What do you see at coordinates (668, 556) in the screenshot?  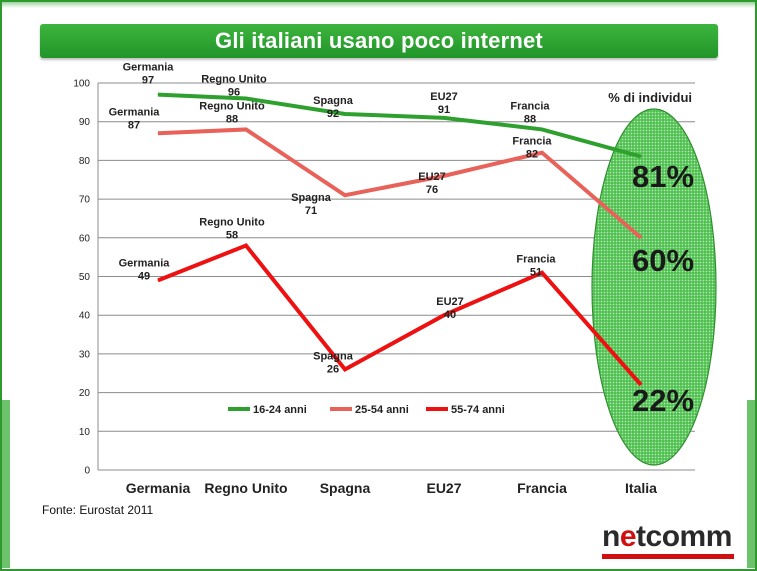 I see `logo-bar` at bounding box center [668, 556].